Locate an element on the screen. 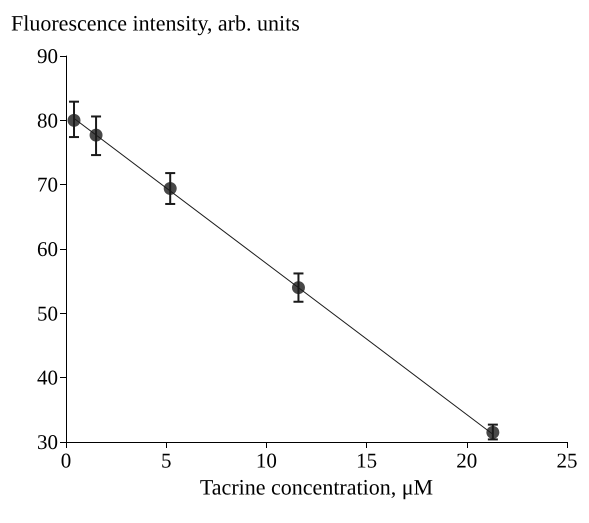  y-tick-label: 70 is located at coordinates (47, 184).